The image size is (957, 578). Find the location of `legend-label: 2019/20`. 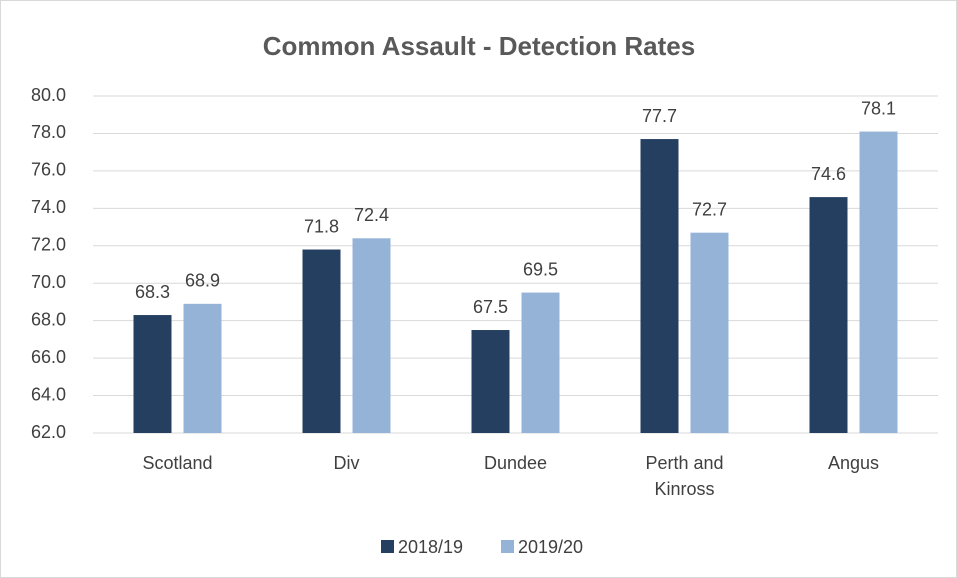

legend-label: 2019/20 is located at coordinates (550, 547).